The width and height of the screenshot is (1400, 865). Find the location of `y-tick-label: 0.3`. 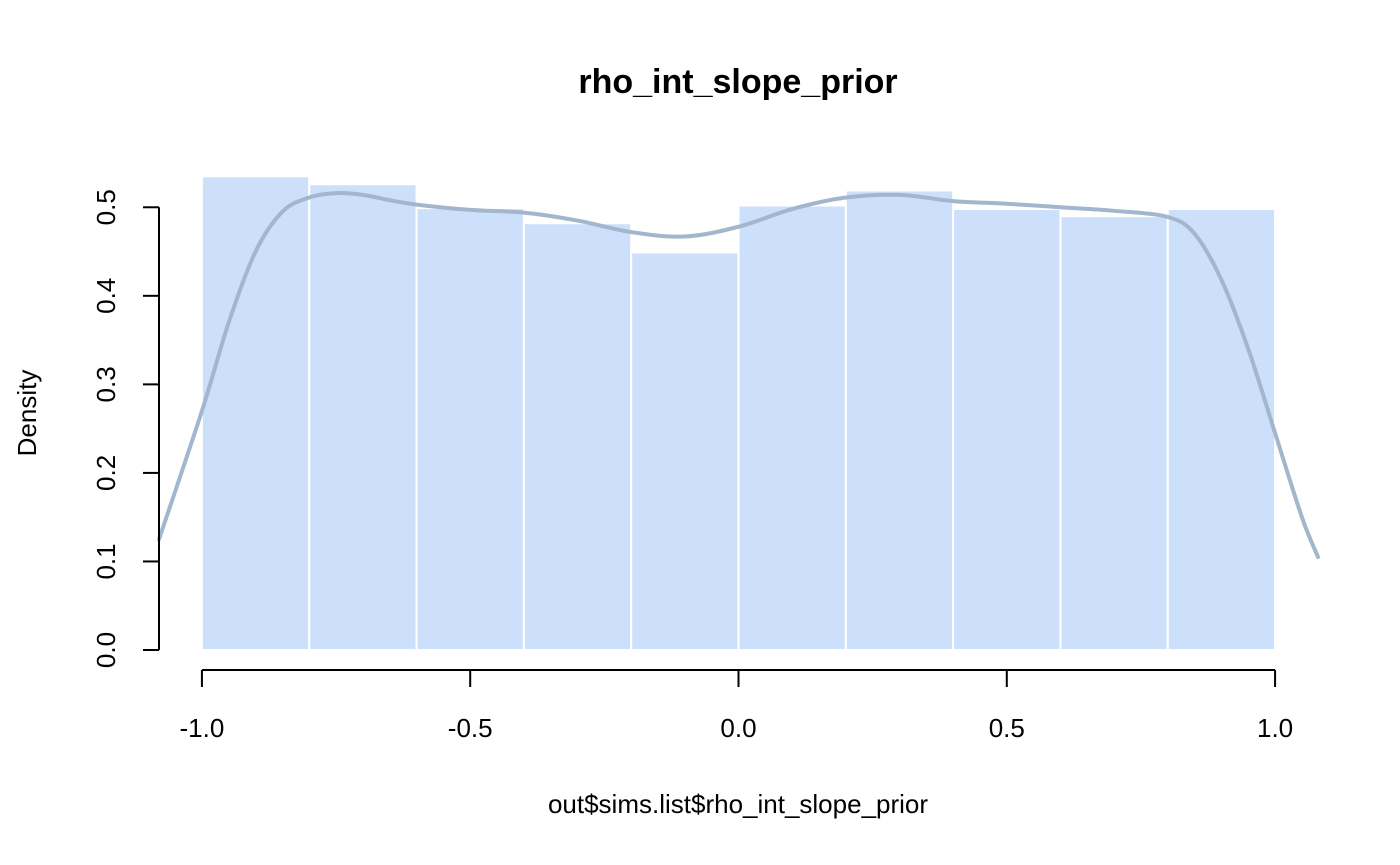

y-tick-label: 0.3 is located at coordinates (106, 384).